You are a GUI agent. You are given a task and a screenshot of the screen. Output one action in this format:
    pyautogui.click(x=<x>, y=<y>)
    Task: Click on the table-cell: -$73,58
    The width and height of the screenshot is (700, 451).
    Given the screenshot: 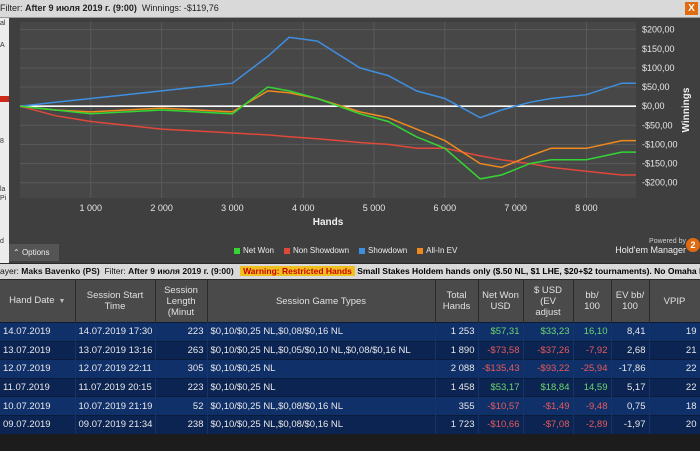 What is the action you would take?
    pyautogui.click(x=501, y=350)
    